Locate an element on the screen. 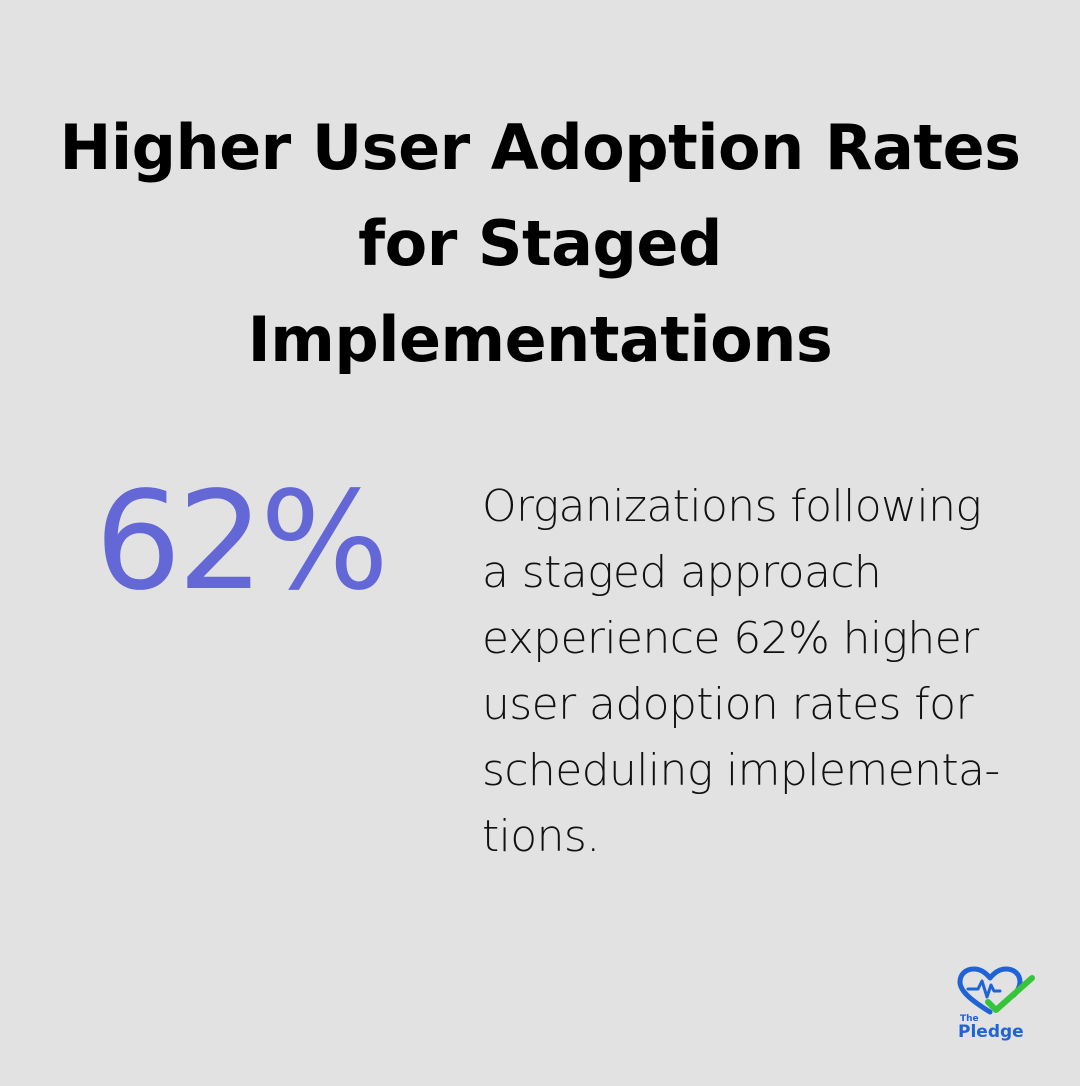  description-line: Organizations following is located at coordinates (732, 506).